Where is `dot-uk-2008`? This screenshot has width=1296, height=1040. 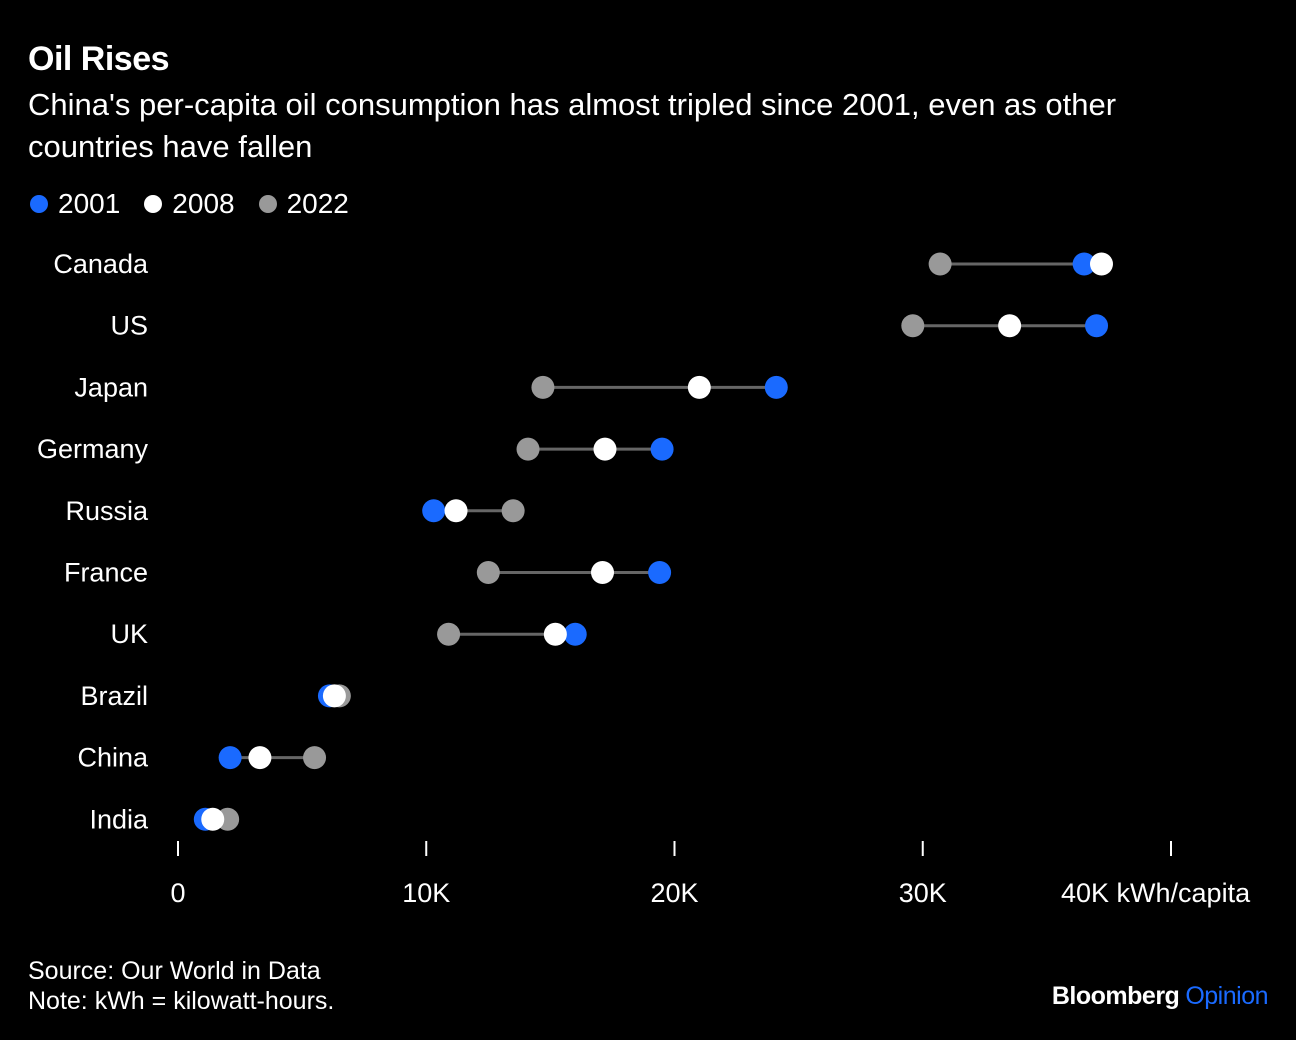
dot-uk-2008 is located at coordinates (555, 634).